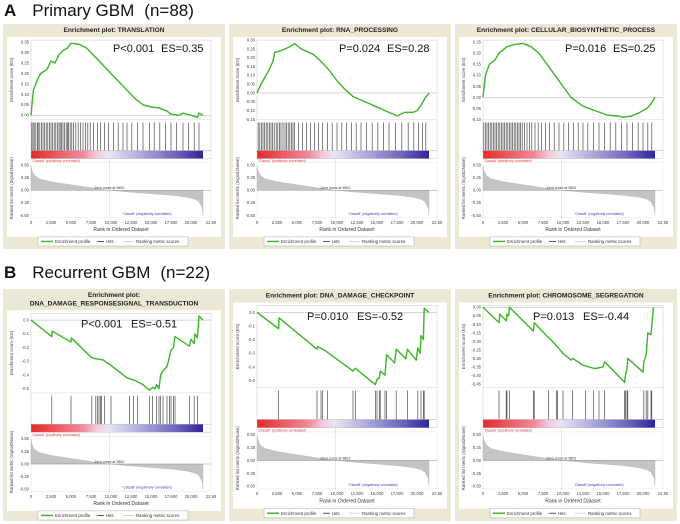 This screenshot has height=524, width=680. I want to click on section-letter: B, so click(10, 272).